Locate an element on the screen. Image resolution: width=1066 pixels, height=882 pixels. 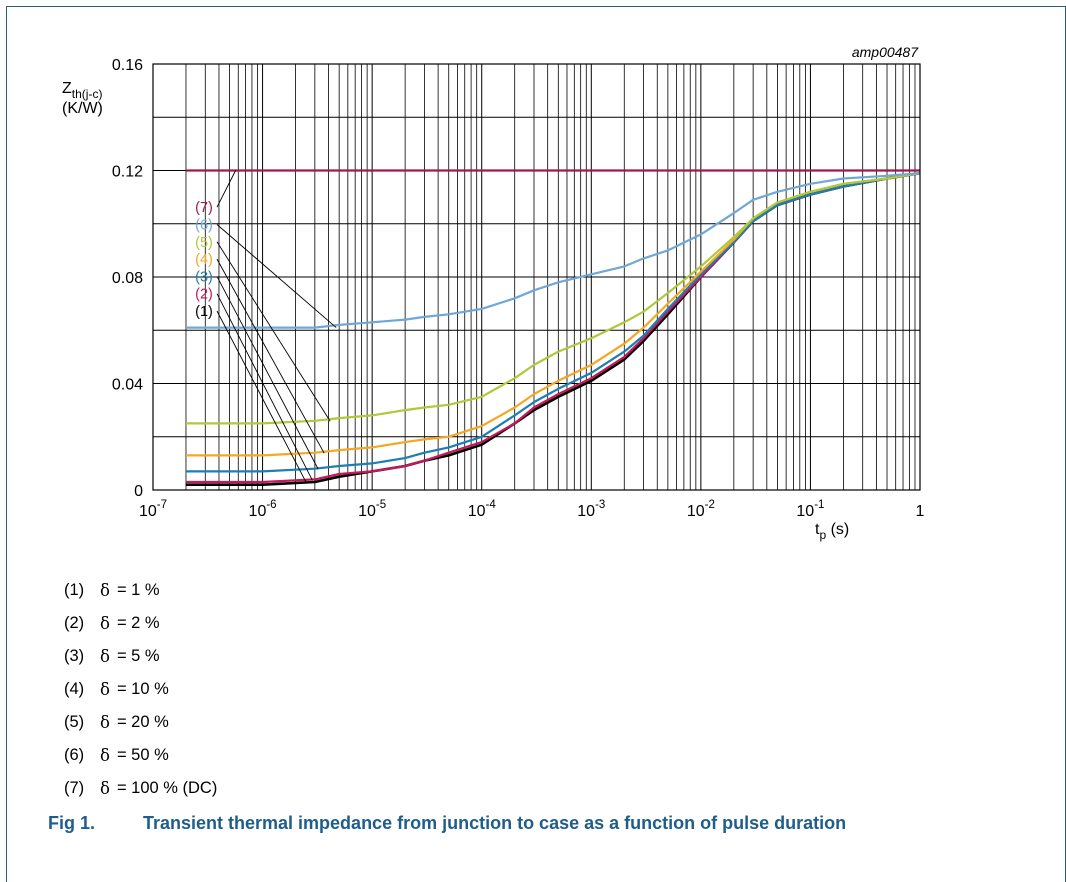
legend-text: = 10 % is located at coordinates (142, 689).